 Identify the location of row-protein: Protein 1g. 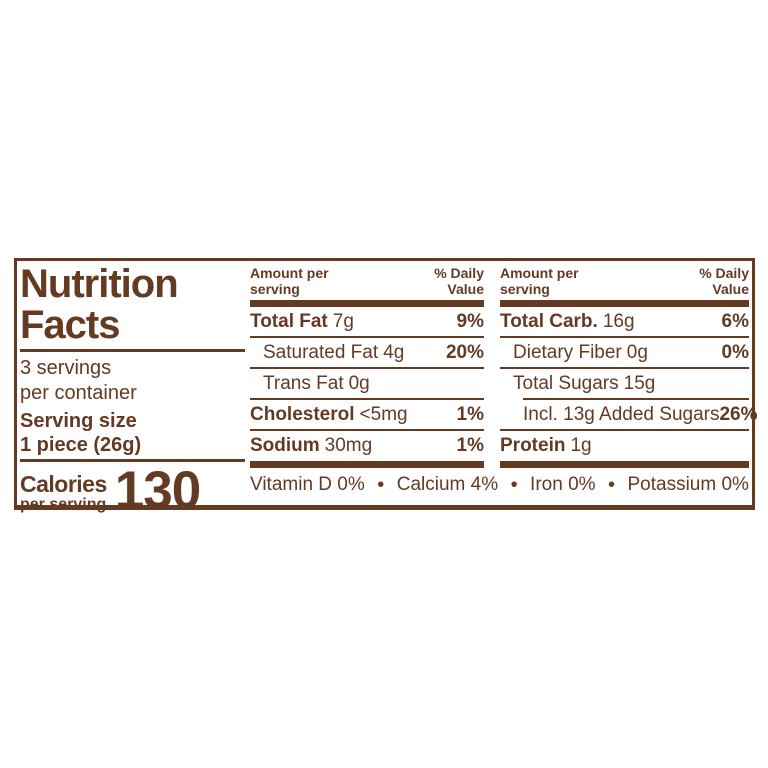
(624, 445).